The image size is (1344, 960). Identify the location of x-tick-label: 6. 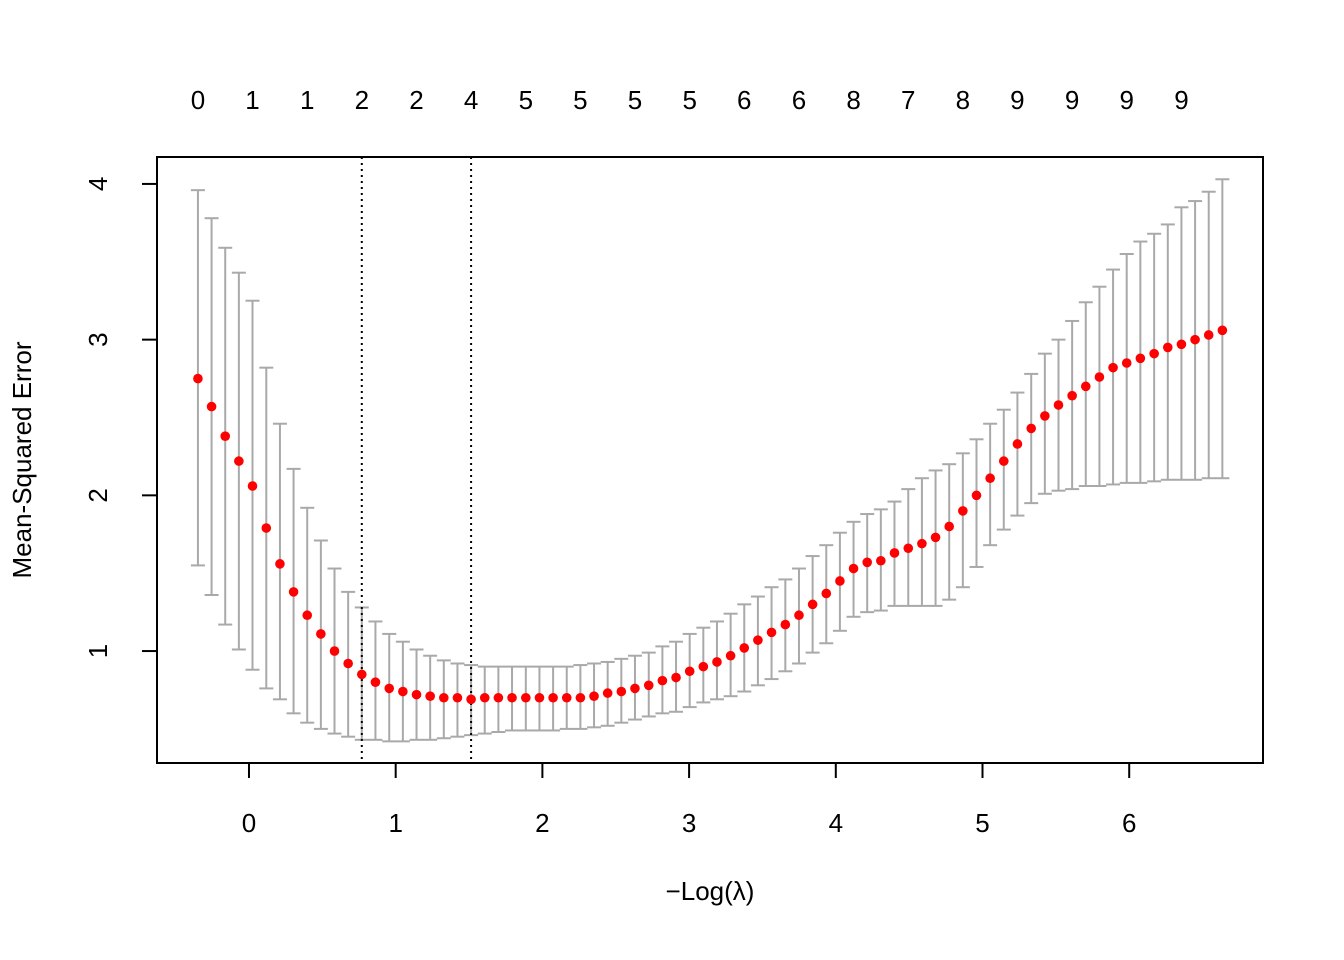
(1129, 823).